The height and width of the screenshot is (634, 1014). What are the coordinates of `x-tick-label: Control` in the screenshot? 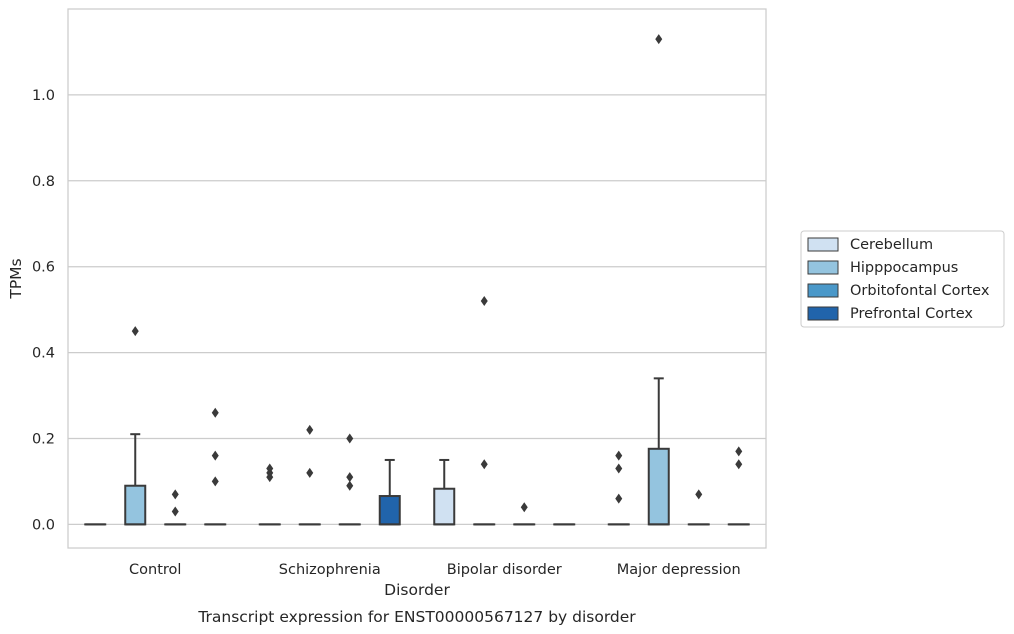 It's located at (155, 570).